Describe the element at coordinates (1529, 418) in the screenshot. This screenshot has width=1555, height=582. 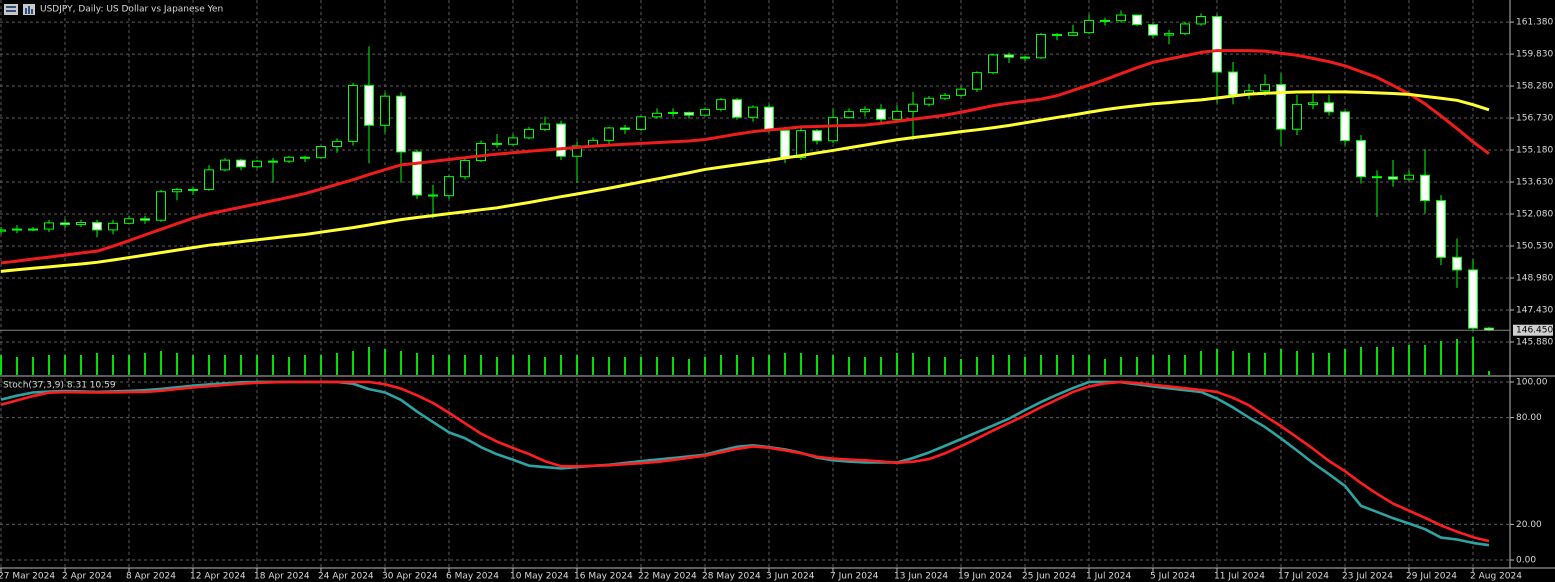
I see `y-tick-label: 80.00` at that location.